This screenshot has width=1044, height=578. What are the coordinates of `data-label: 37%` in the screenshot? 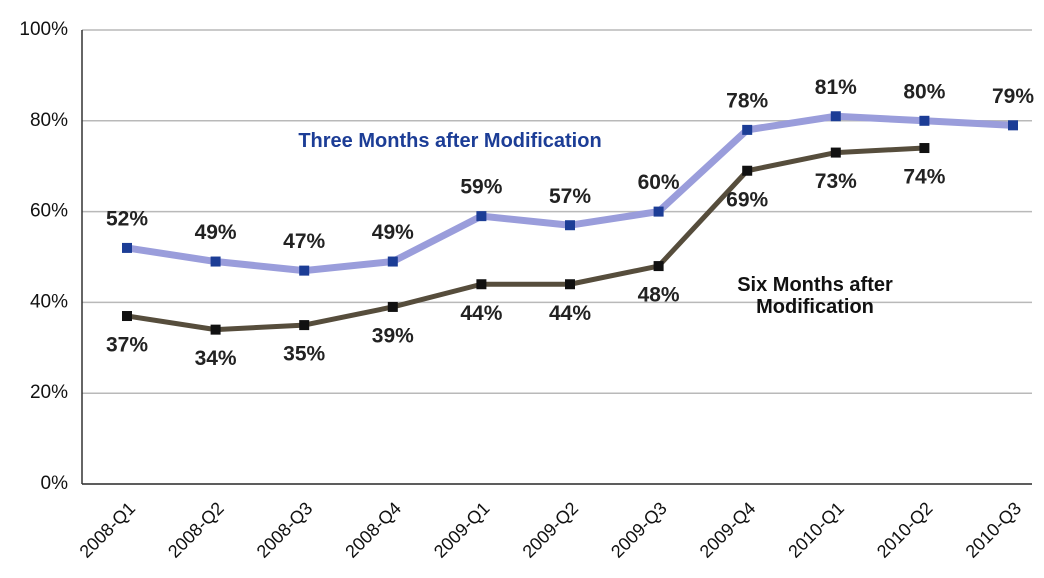 It's located at (127, 345).